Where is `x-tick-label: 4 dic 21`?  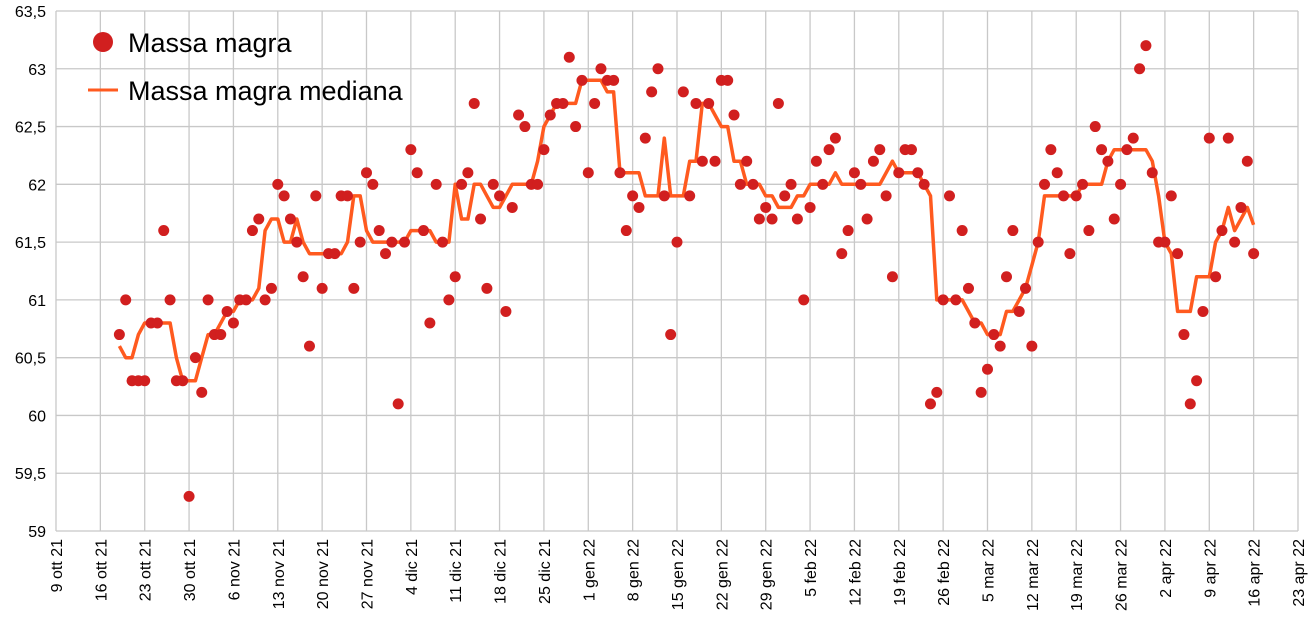 x-tick-label: 4 dic 21 is located at coordinates (412, 567).